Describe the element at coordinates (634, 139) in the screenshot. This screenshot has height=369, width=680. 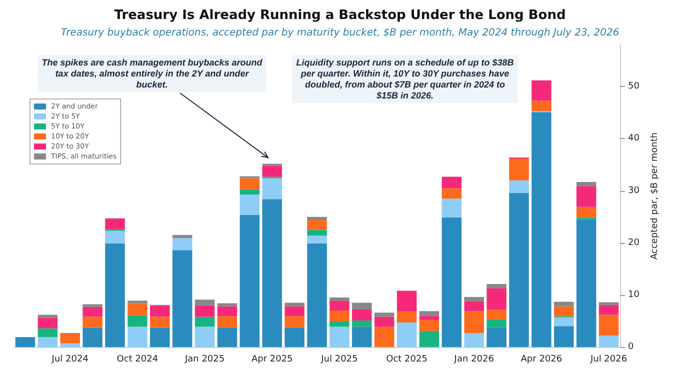
I see `y-tick-label: 40` at that location.